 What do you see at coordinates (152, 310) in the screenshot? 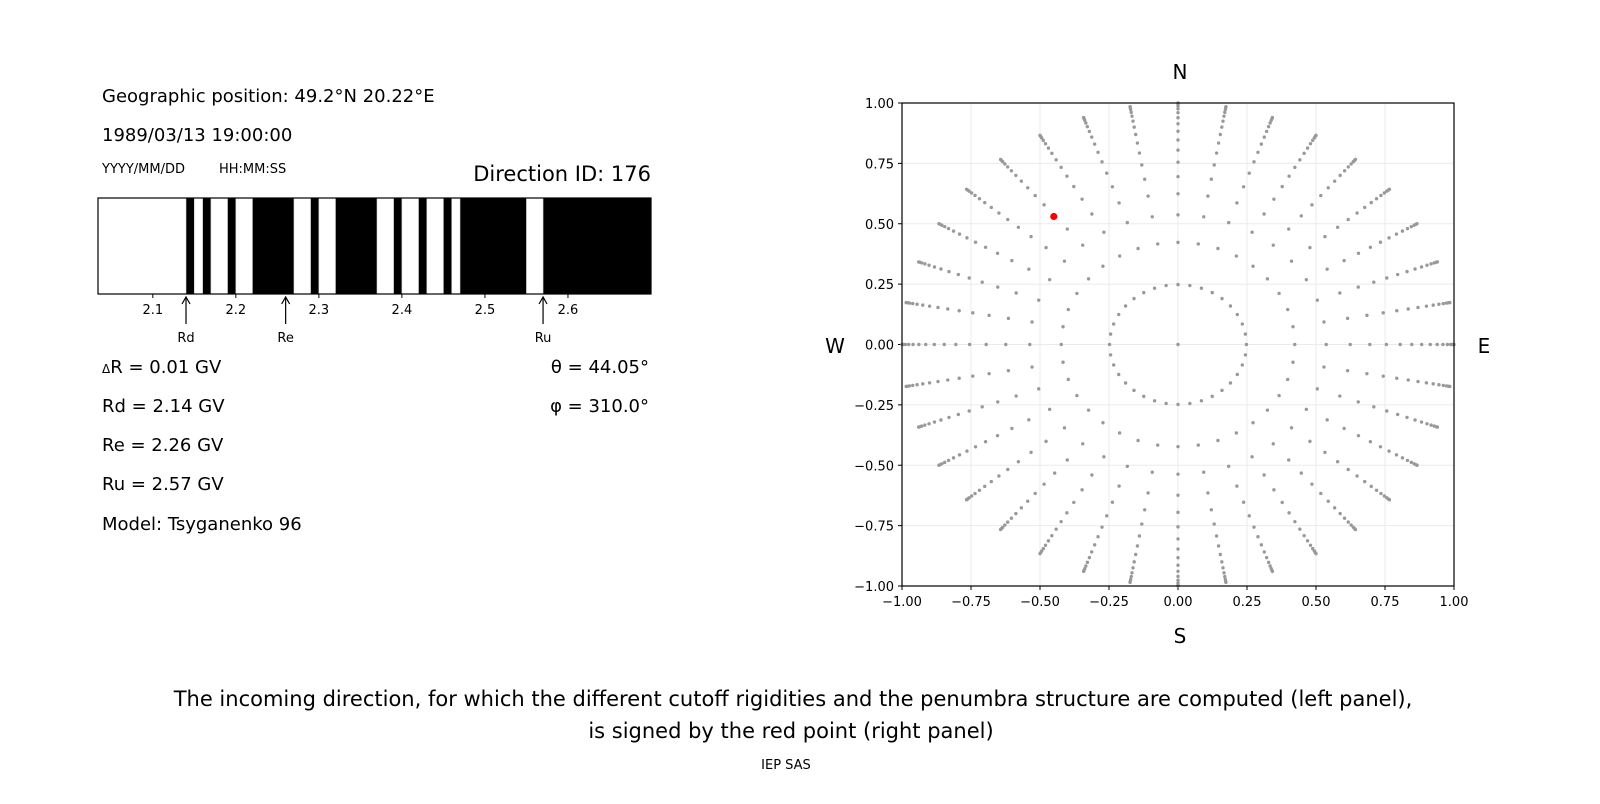
I see `x-tick-label: 2.1` at bounding box center [152, 310].